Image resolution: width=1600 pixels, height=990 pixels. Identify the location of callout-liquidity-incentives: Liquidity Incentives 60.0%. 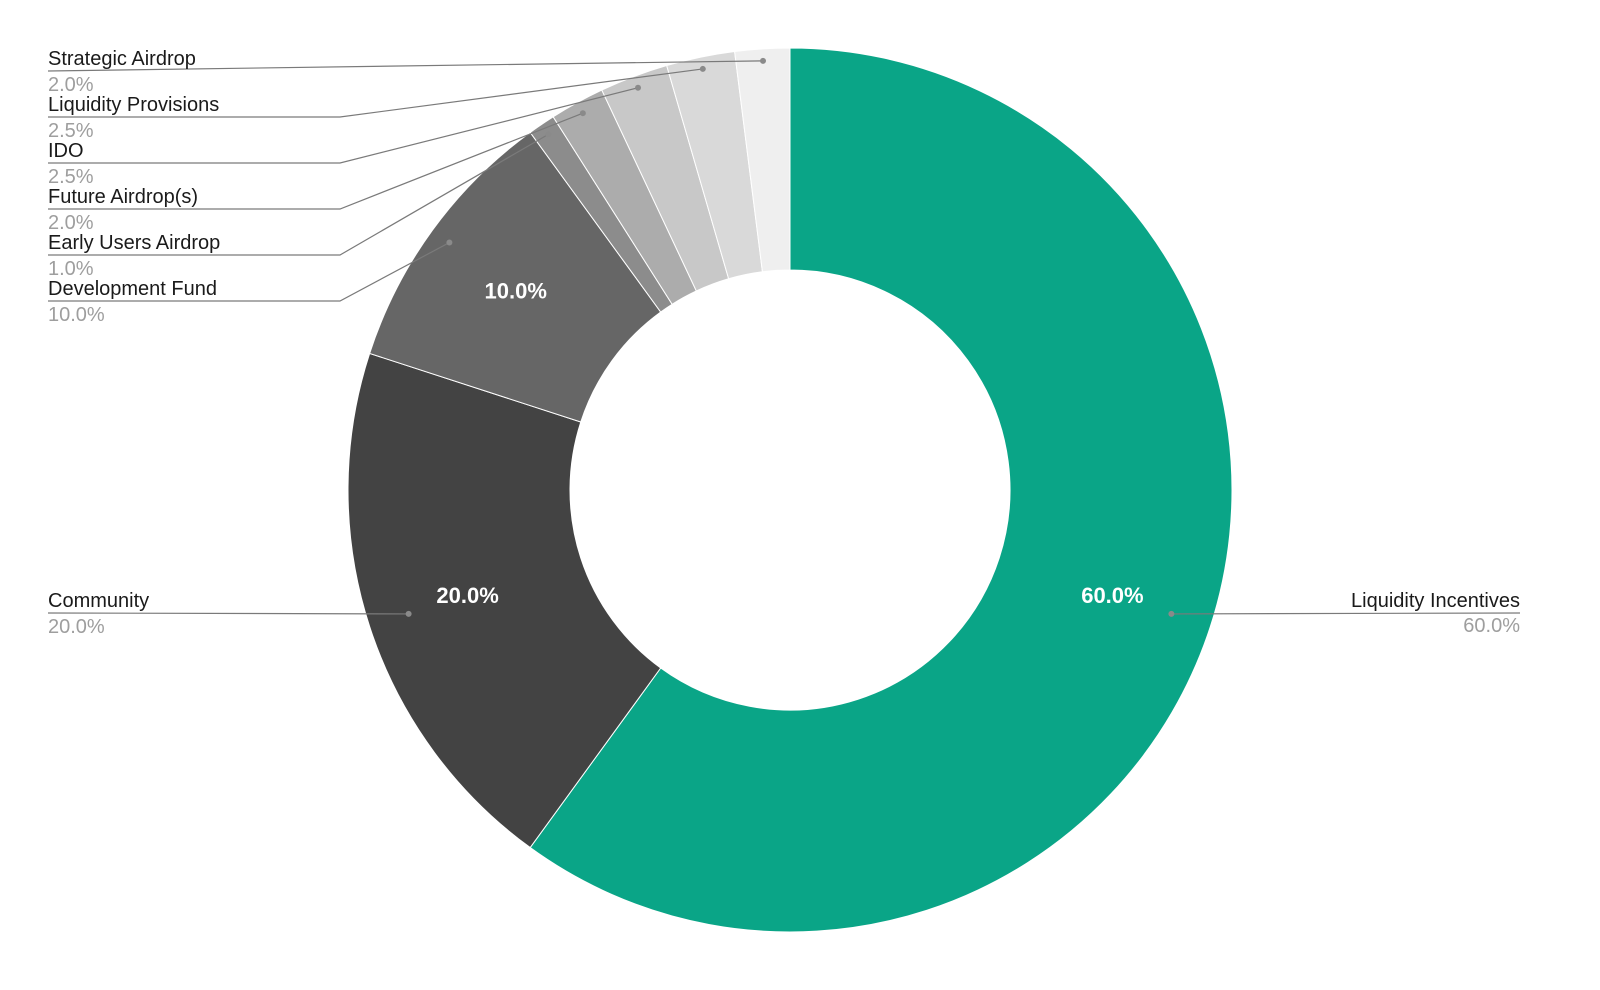
(1344, 613).